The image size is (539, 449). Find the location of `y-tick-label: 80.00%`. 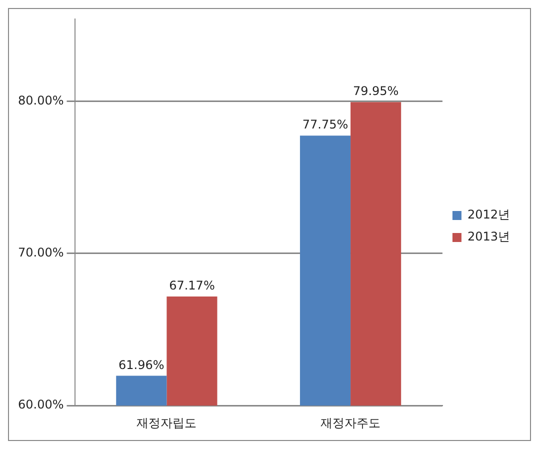

y-tick-label: 80.00% is located at coordinates (41, 100).